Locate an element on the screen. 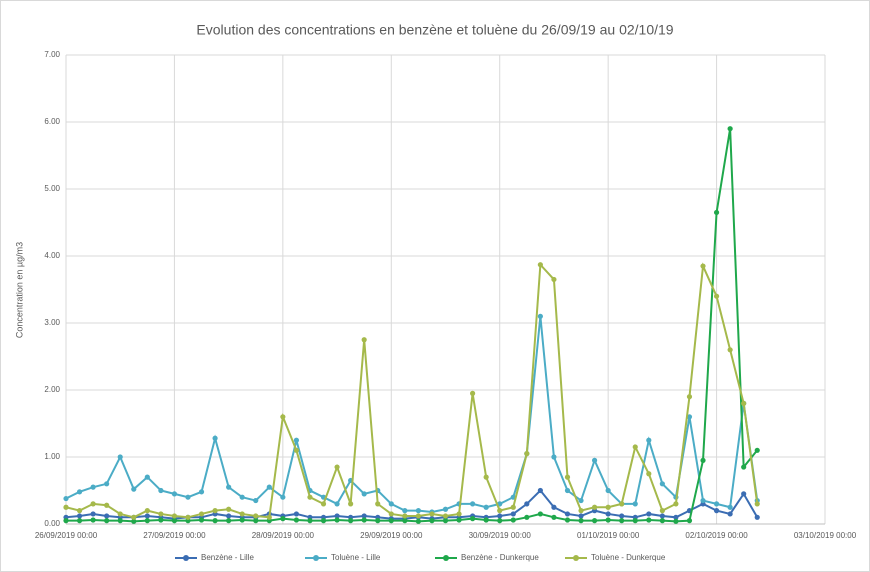 The width and height of the screenshot is (870, 572). y-tick-label: 0.00 is located at coordinates (52, 523).